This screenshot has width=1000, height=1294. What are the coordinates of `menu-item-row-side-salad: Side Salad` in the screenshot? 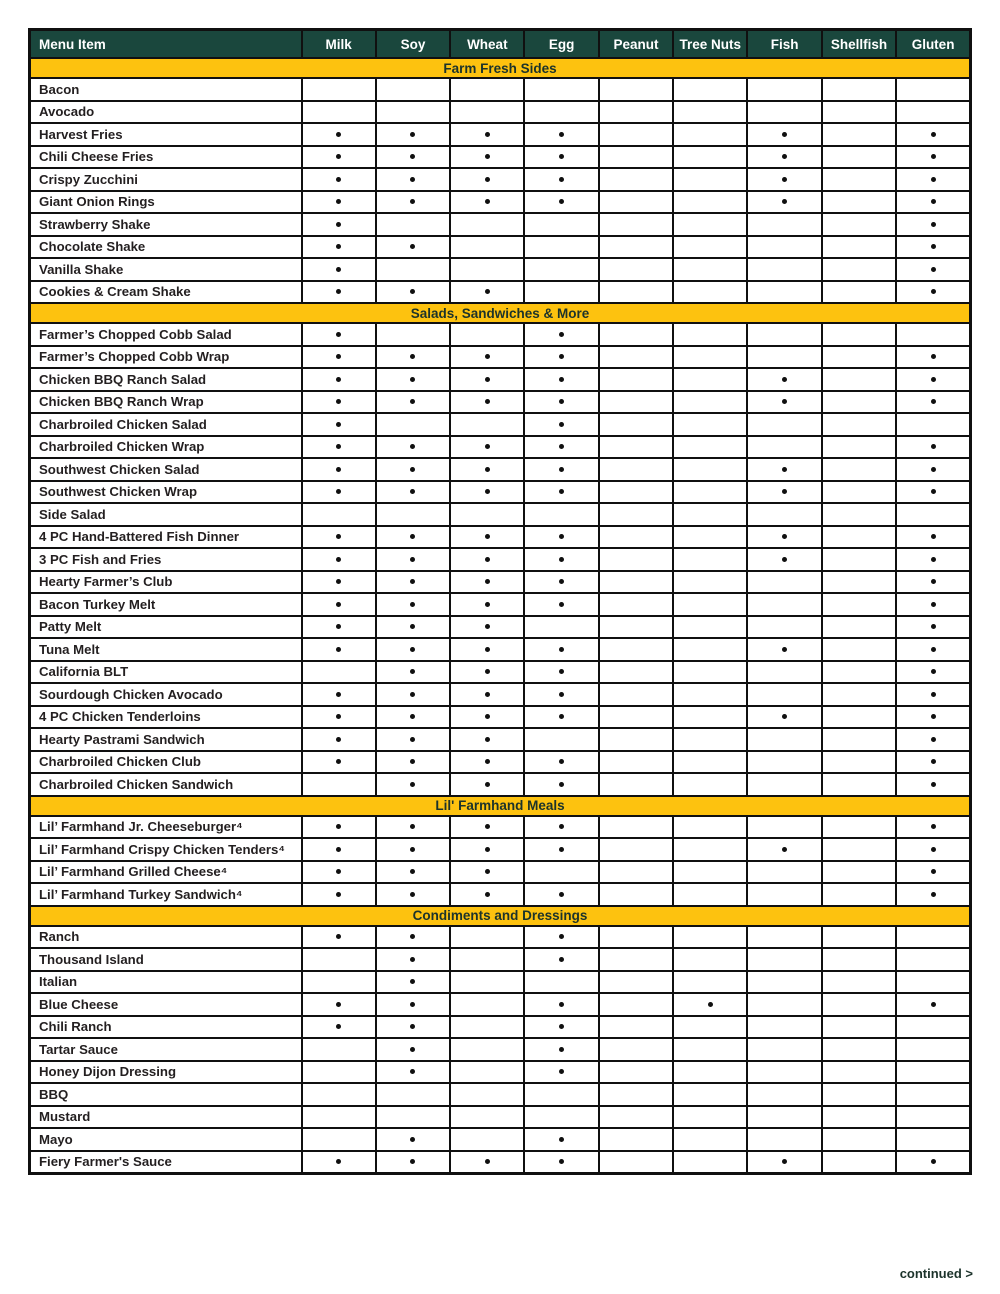 It's located at (500, 514).